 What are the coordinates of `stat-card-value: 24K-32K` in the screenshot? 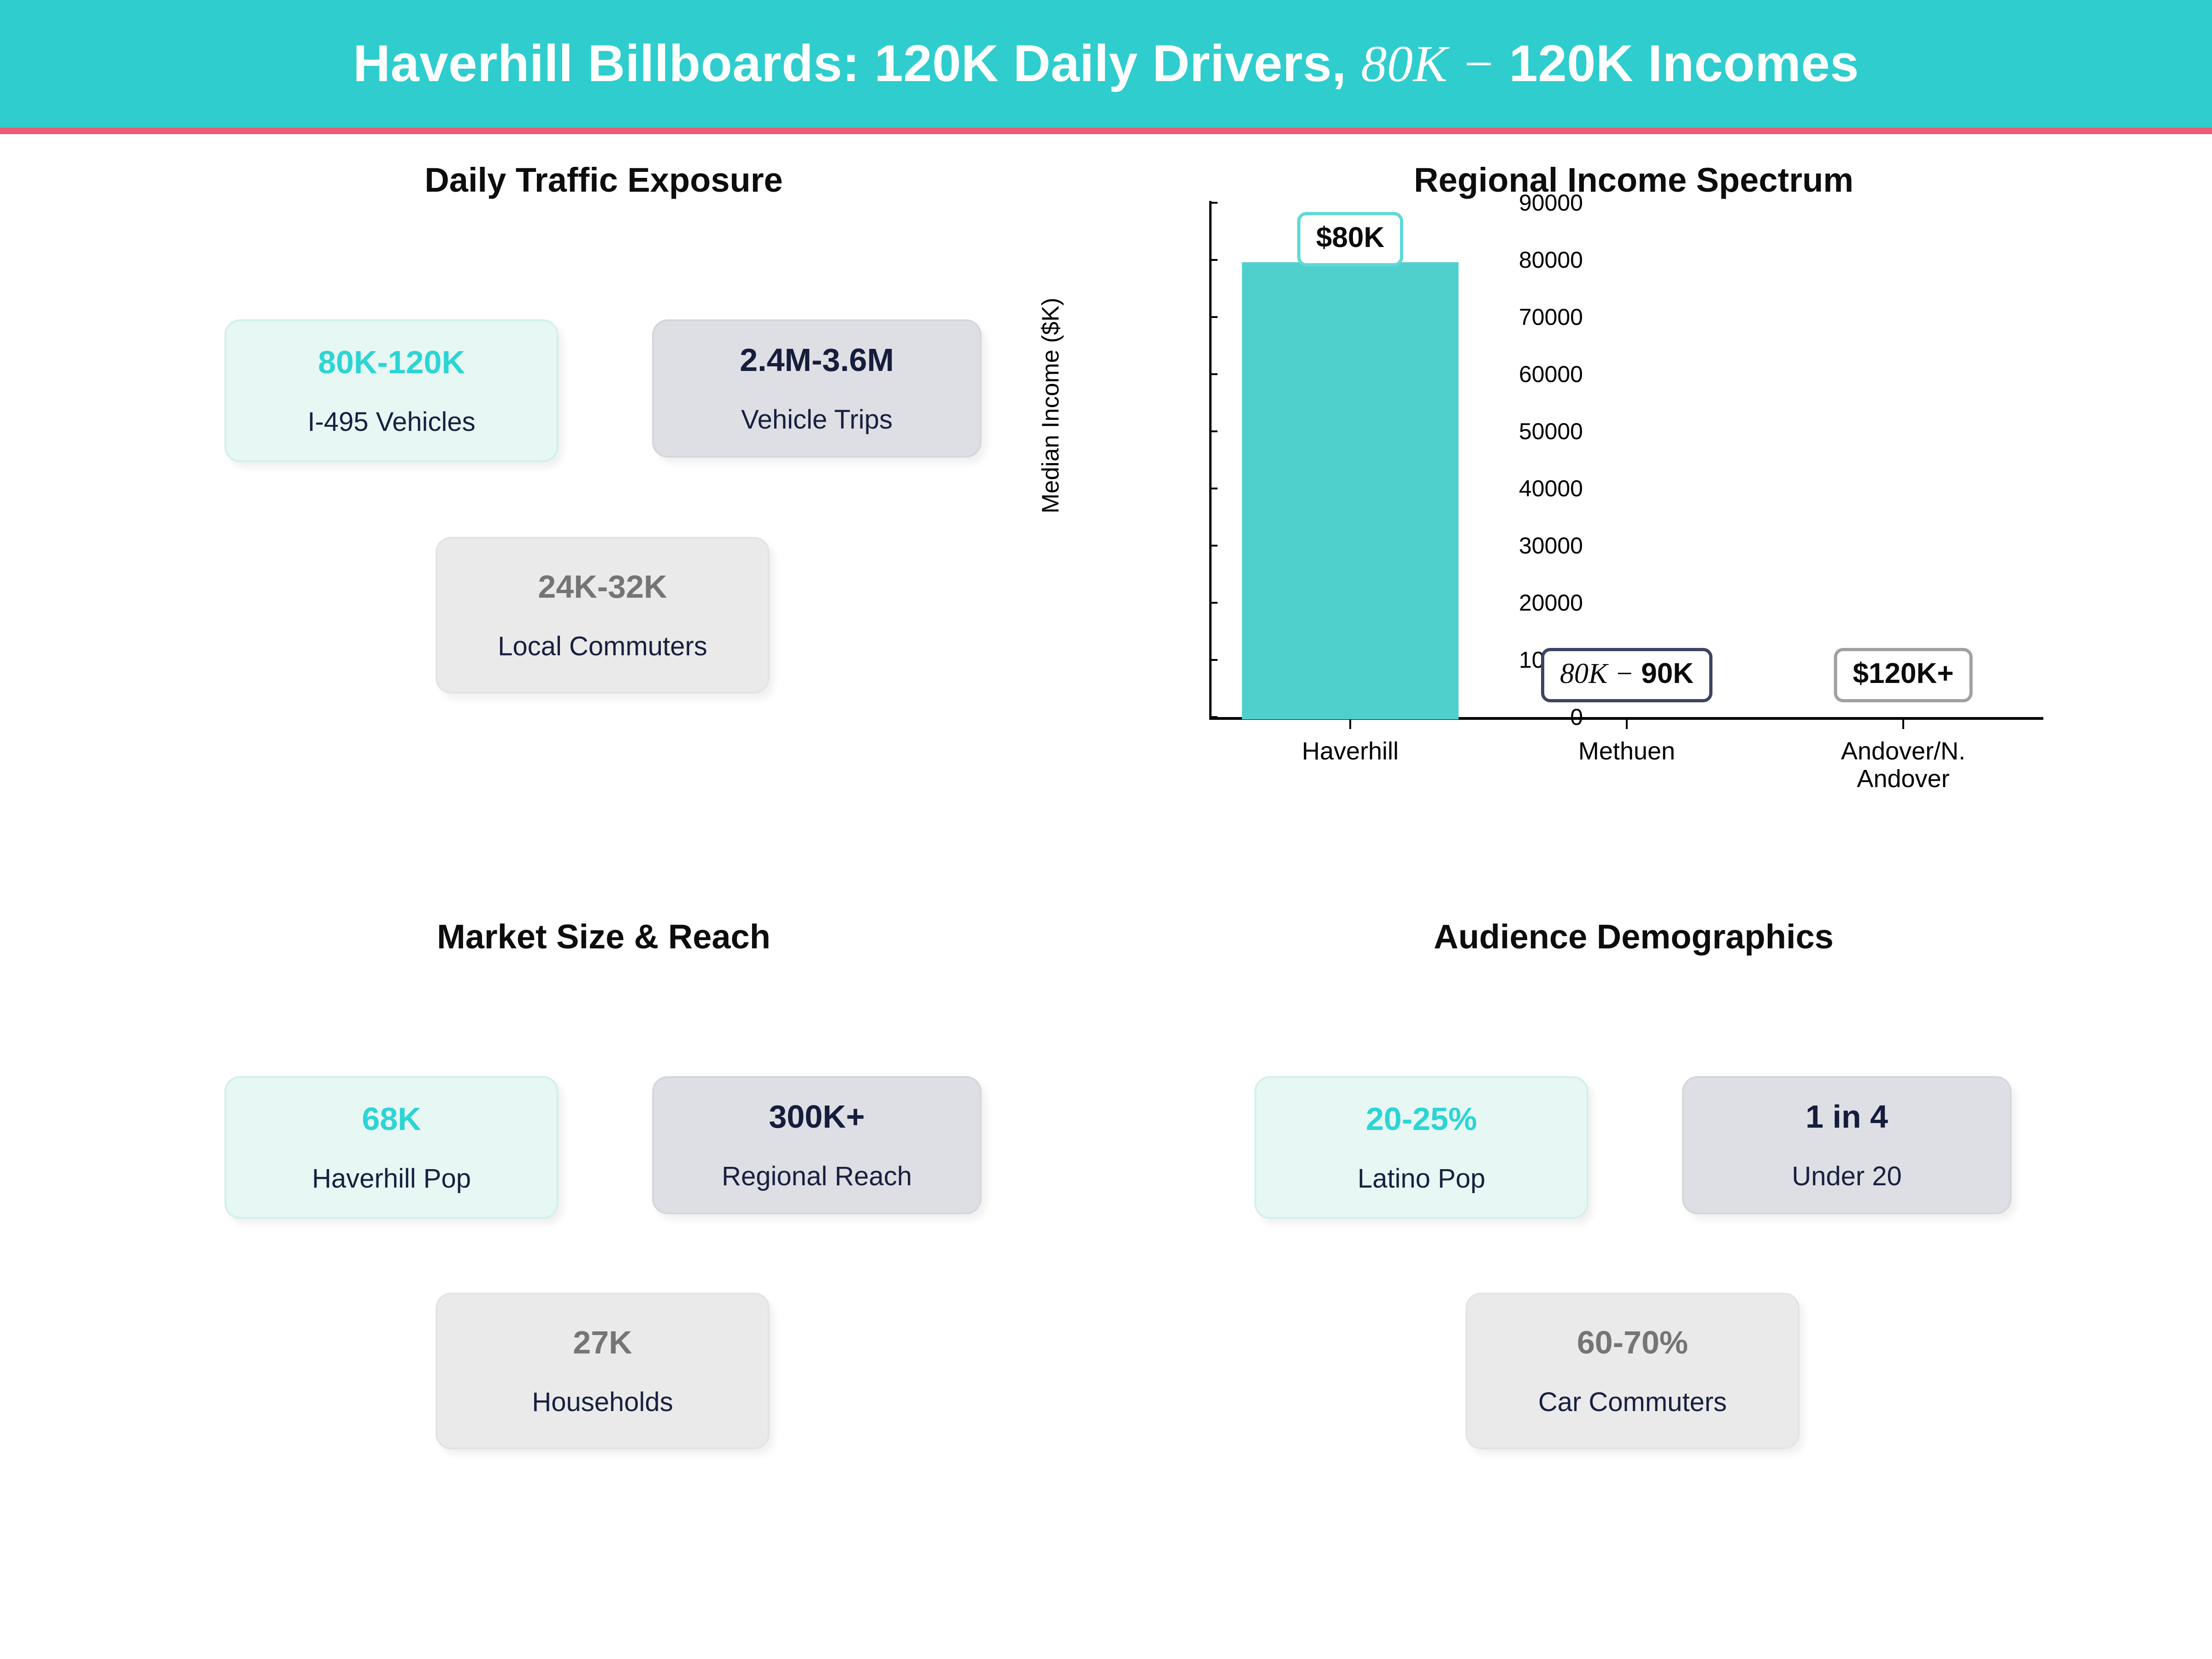 It's located at (602, 587).